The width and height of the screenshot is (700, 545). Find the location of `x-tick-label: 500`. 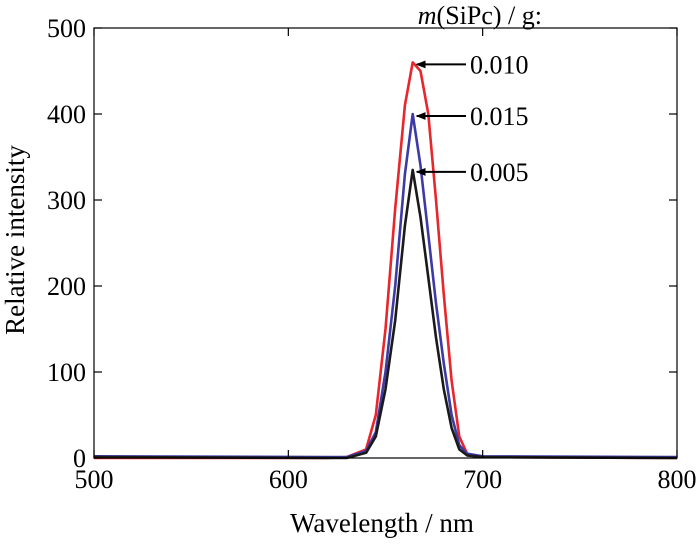

x-tick-label: 500 is located at coordinates (94, 479).